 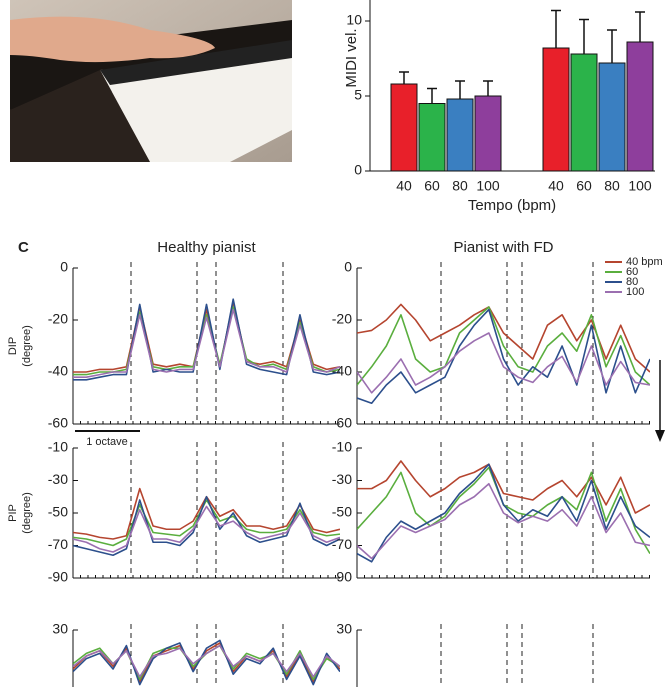 I want to click on chart-title: Pianist with FD, so click(x=503, y=247).